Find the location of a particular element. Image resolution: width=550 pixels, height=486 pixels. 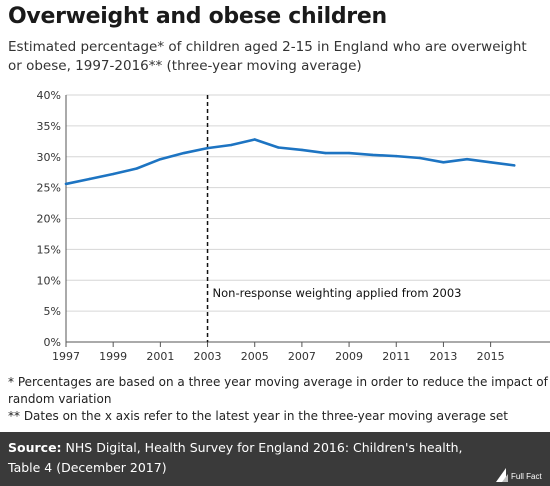

series-layer is located at coordinates (290, 162).